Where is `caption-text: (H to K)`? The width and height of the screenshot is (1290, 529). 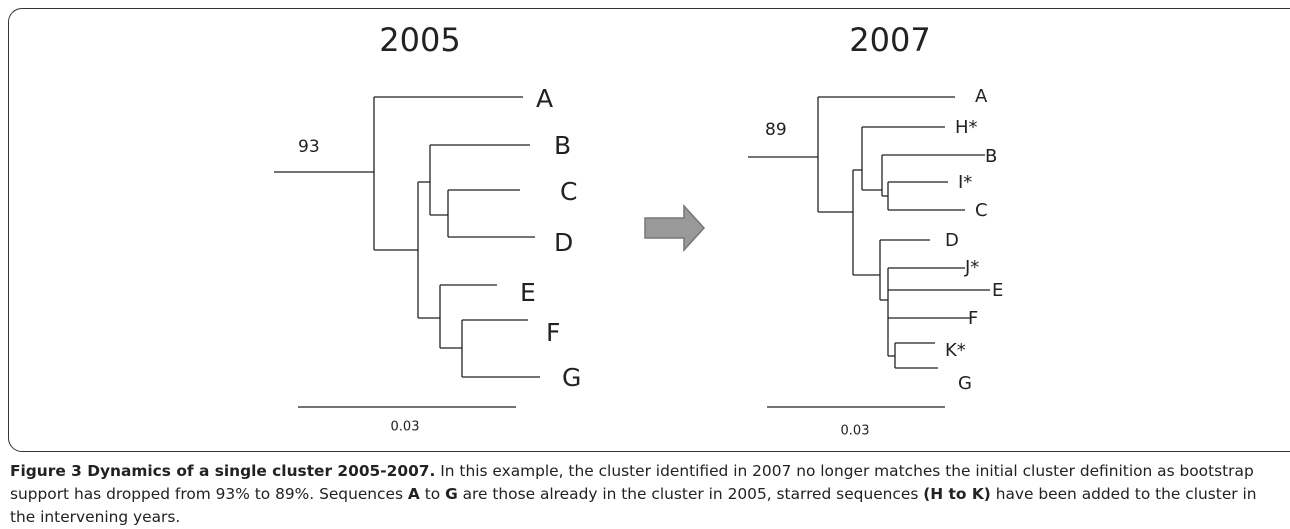 caption-text: (H to K) is located at coordinates (957, 494).